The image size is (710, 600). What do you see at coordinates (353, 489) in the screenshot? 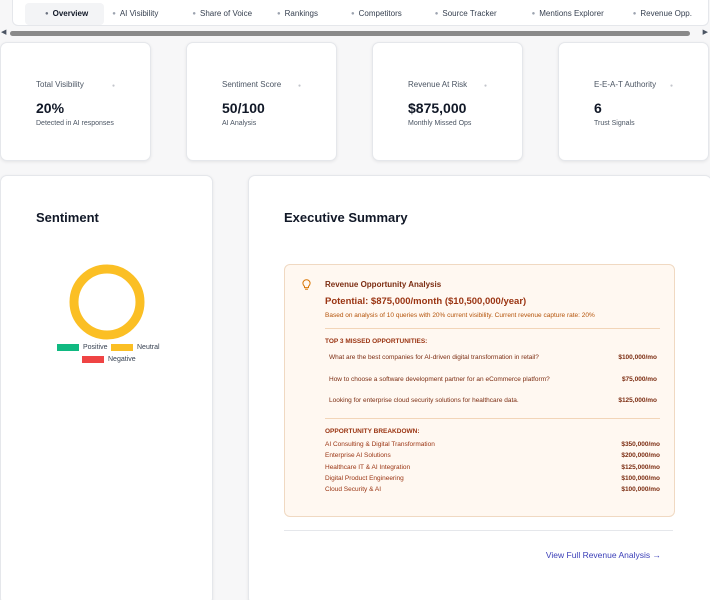
I see `breakdown-label: Cloud Security & AI` at bounding box center [353, 489].